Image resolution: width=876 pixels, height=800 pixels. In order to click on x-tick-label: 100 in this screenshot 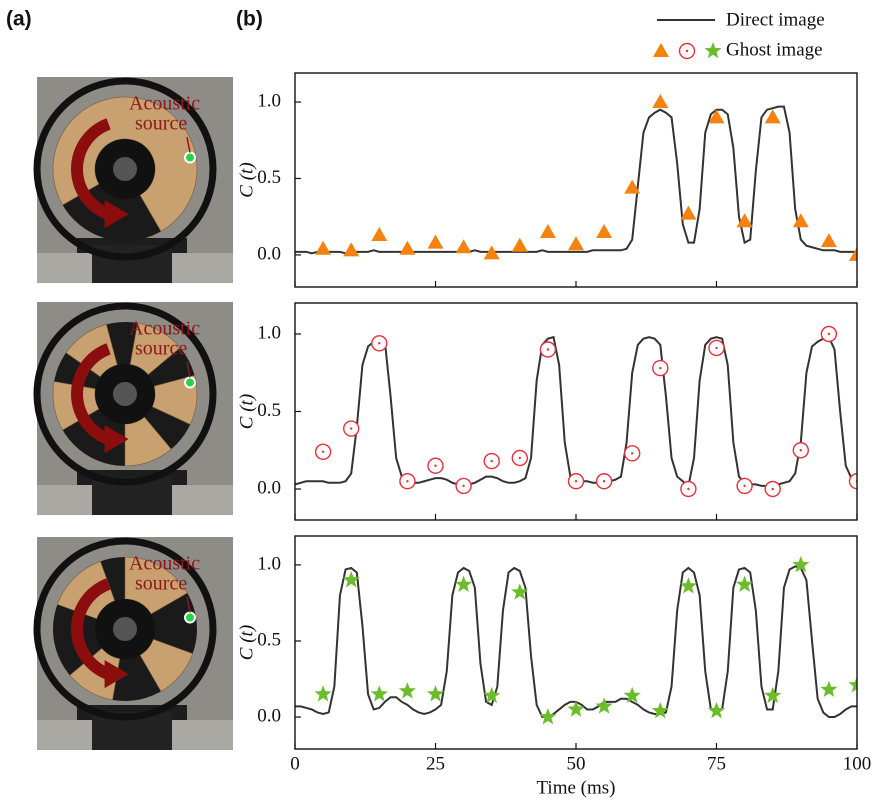, I will do `click(857, 763)`.